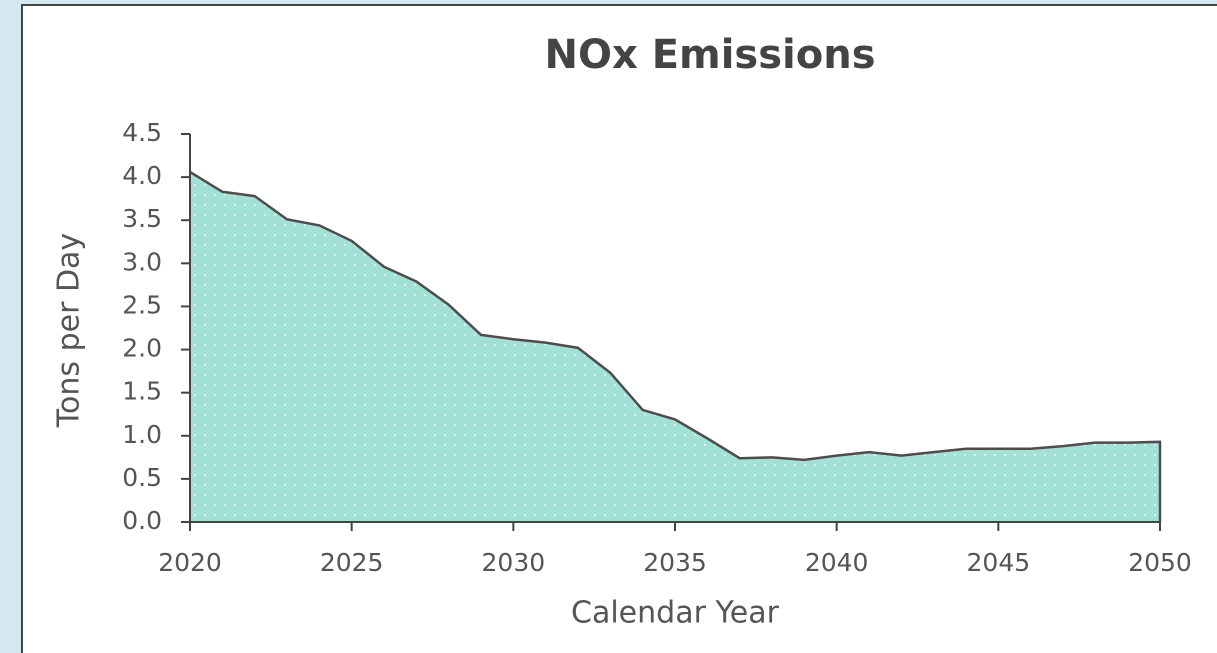  I want to click on y-tick-label: 4.5, so click(142, 132).